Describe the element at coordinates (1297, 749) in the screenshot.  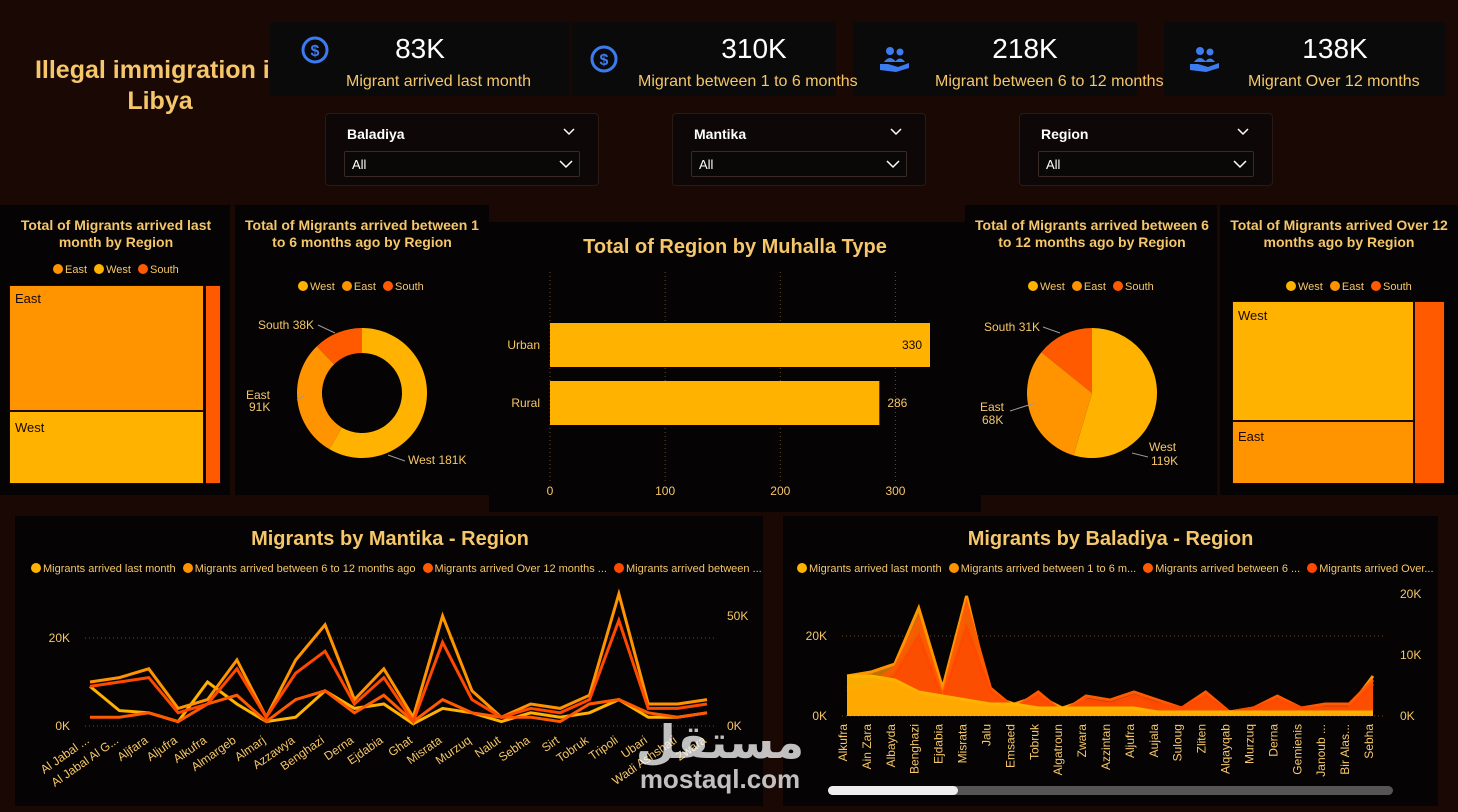
I see `x-tick-label: Gemienis` at that location.